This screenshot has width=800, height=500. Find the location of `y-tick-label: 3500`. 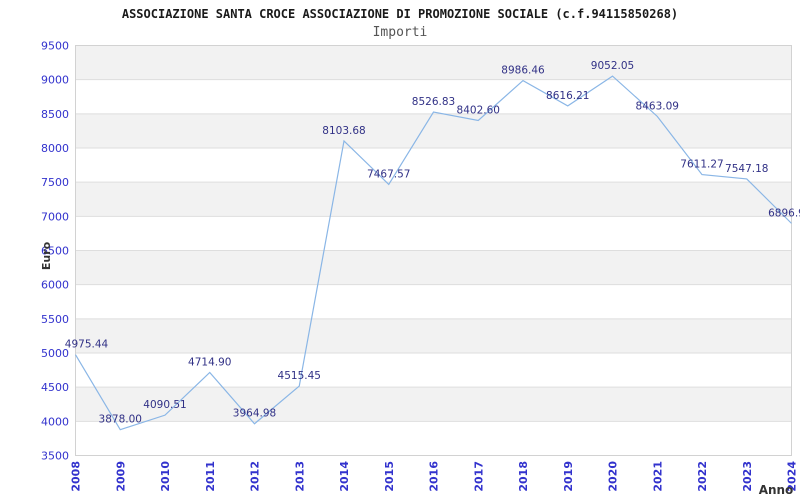

y-tick-label: 3500 is located at coordinates (55, 456).